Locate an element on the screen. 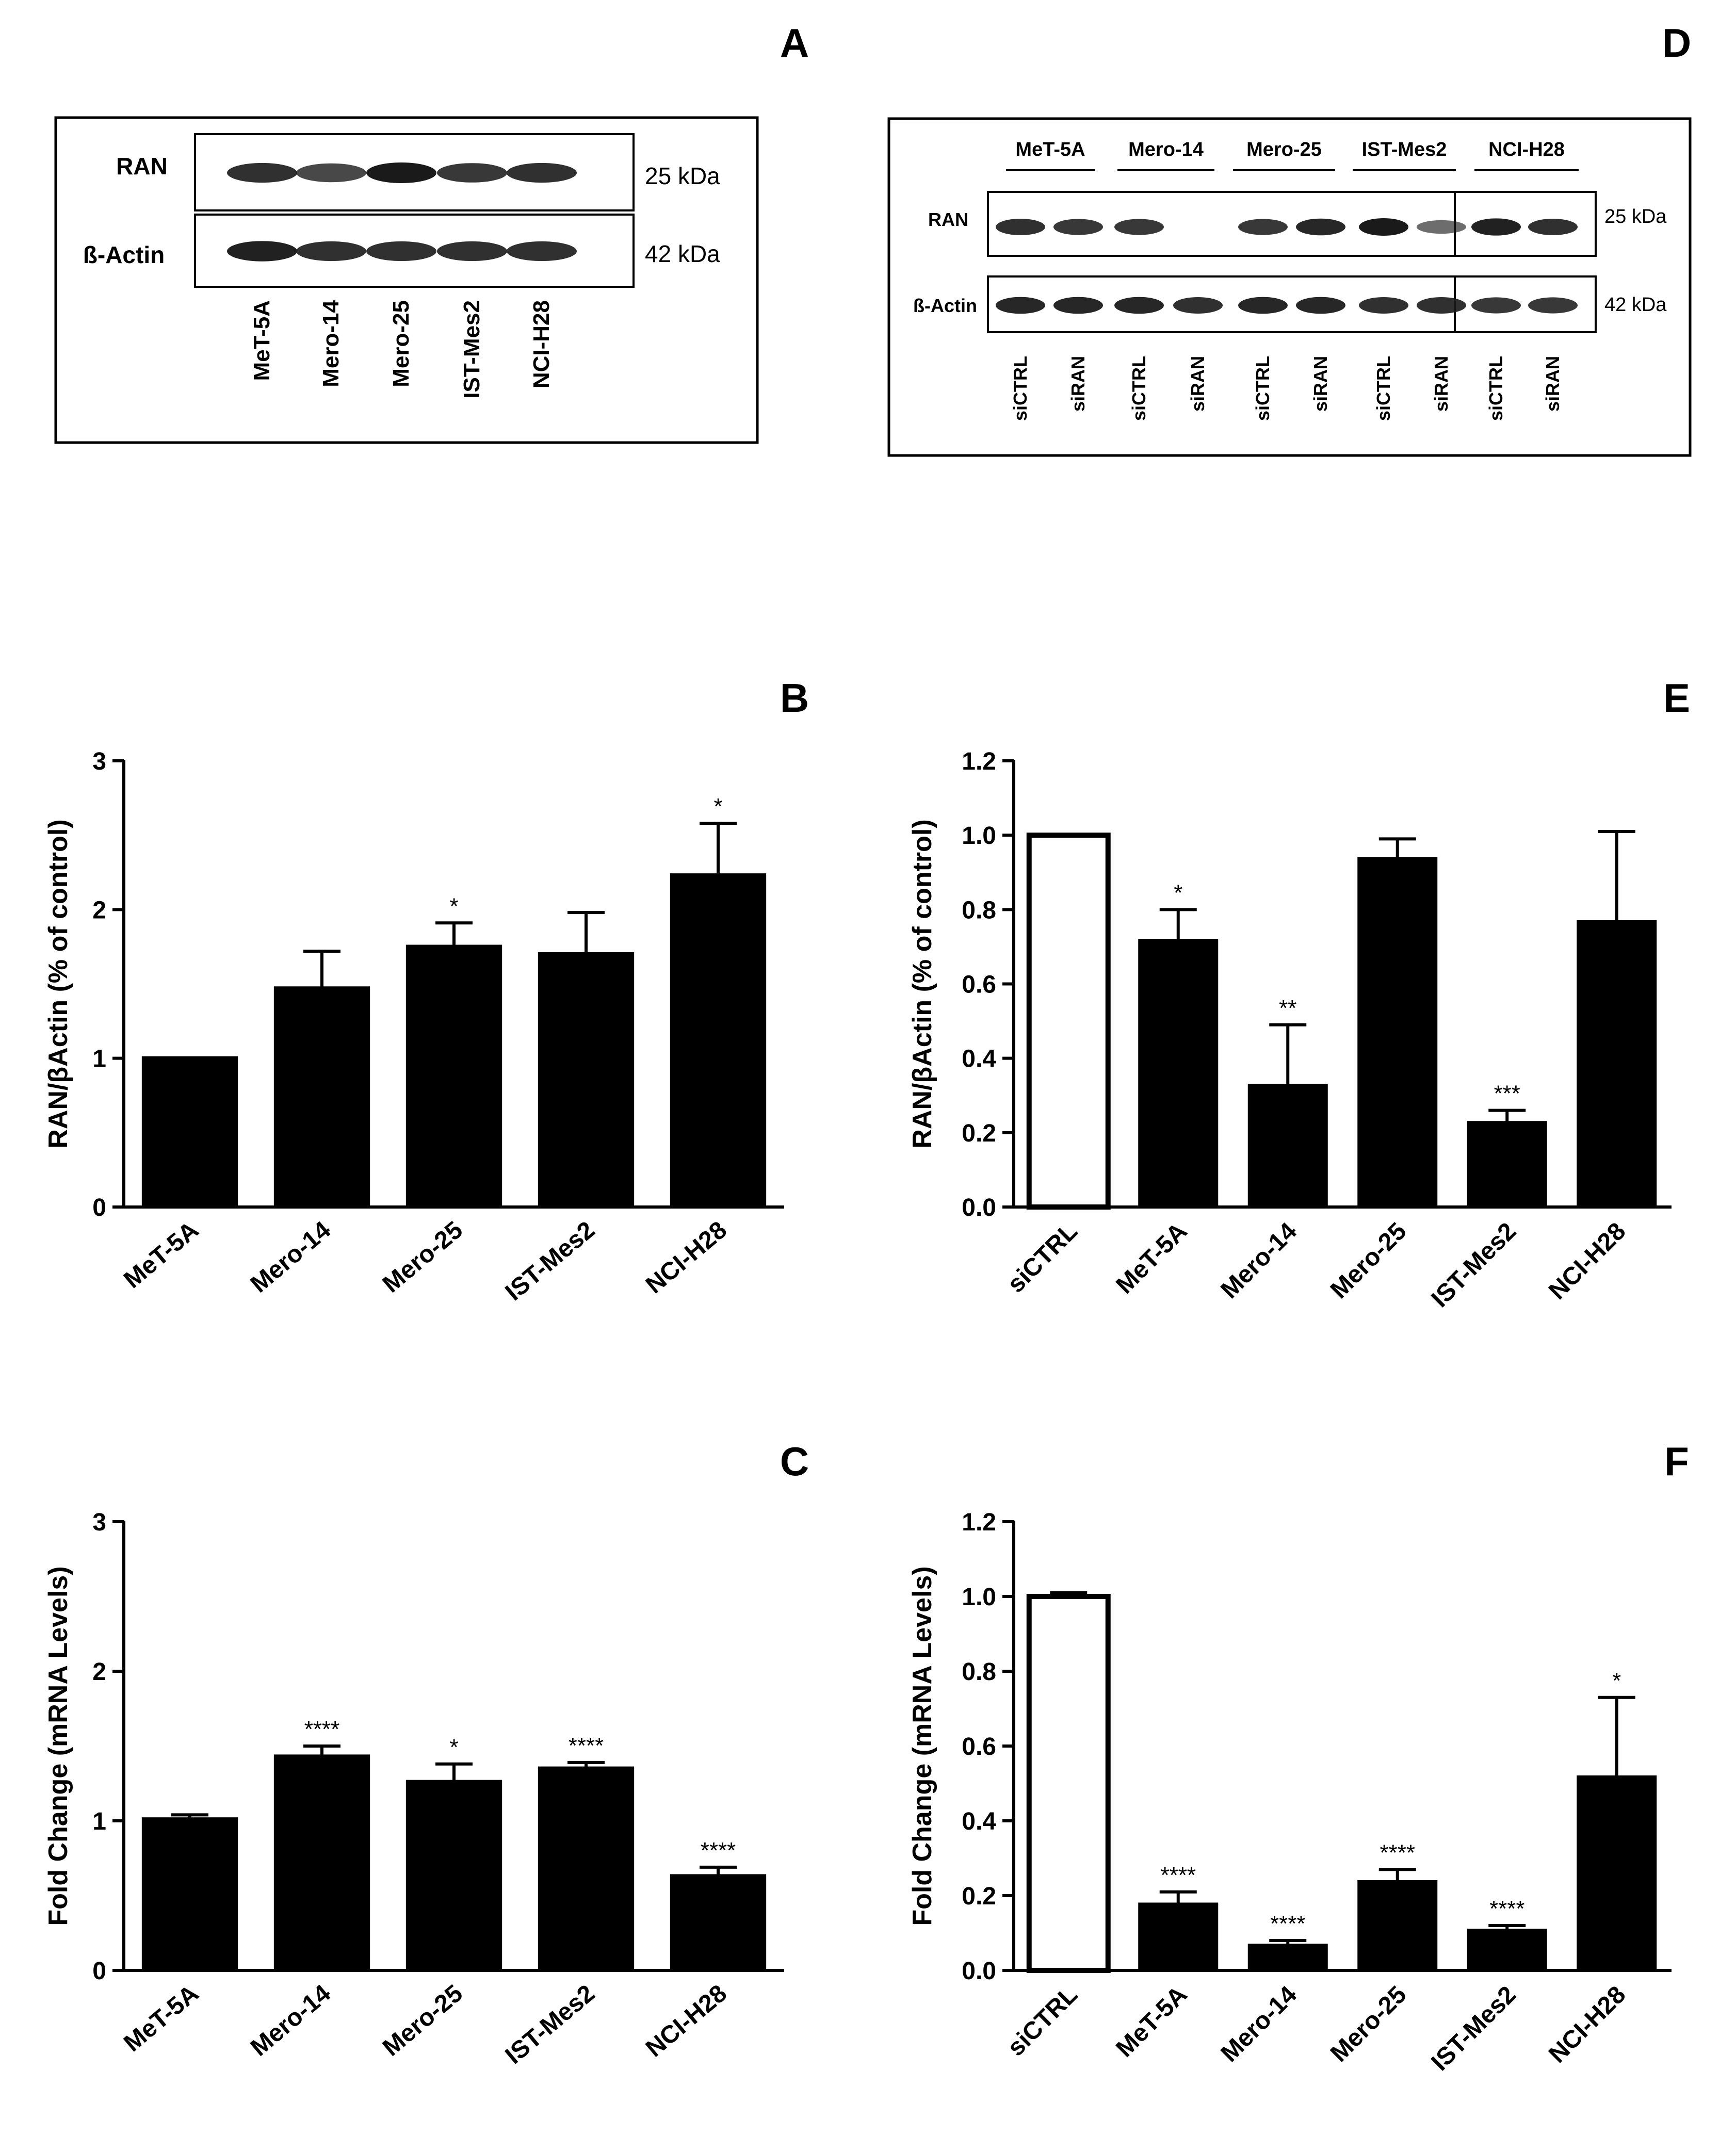  chart-e-y-tick-label-6: 1.2 is located at coordinates (979, 761).